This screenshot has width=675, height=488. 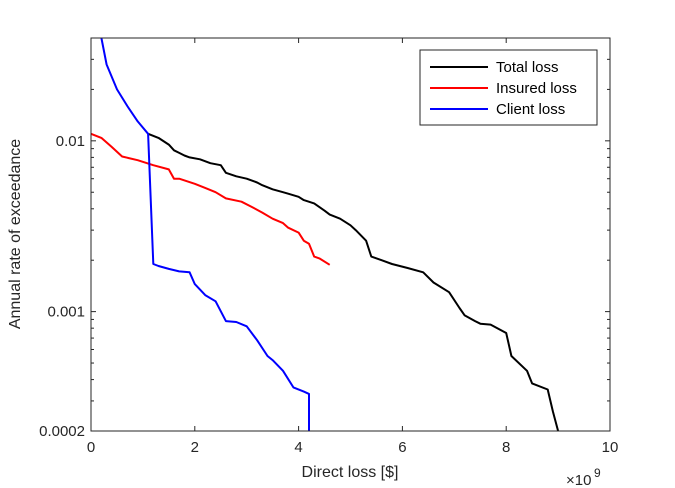 I want to click on legend-label: Total loss, so click(x=527, y=67).